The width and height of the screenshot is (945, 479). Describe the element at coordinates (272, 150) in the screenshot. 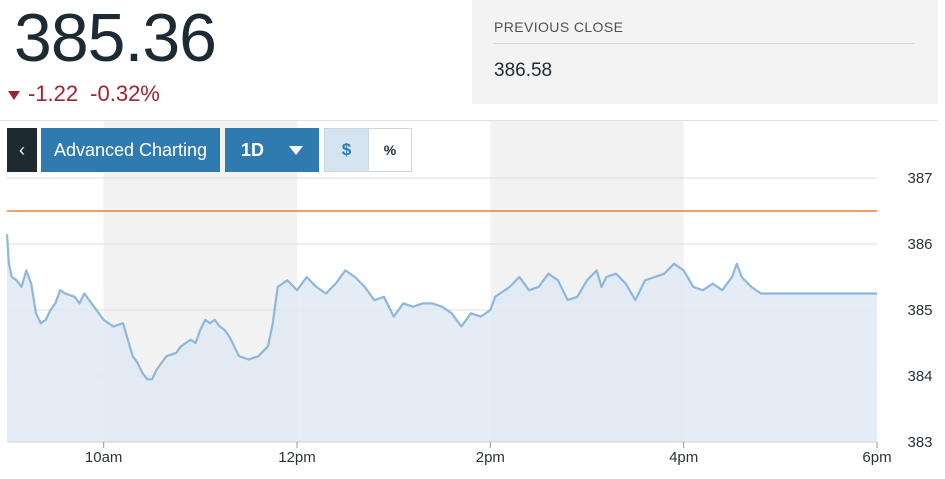

I see `time-range-dropdown: 1D` at that location.